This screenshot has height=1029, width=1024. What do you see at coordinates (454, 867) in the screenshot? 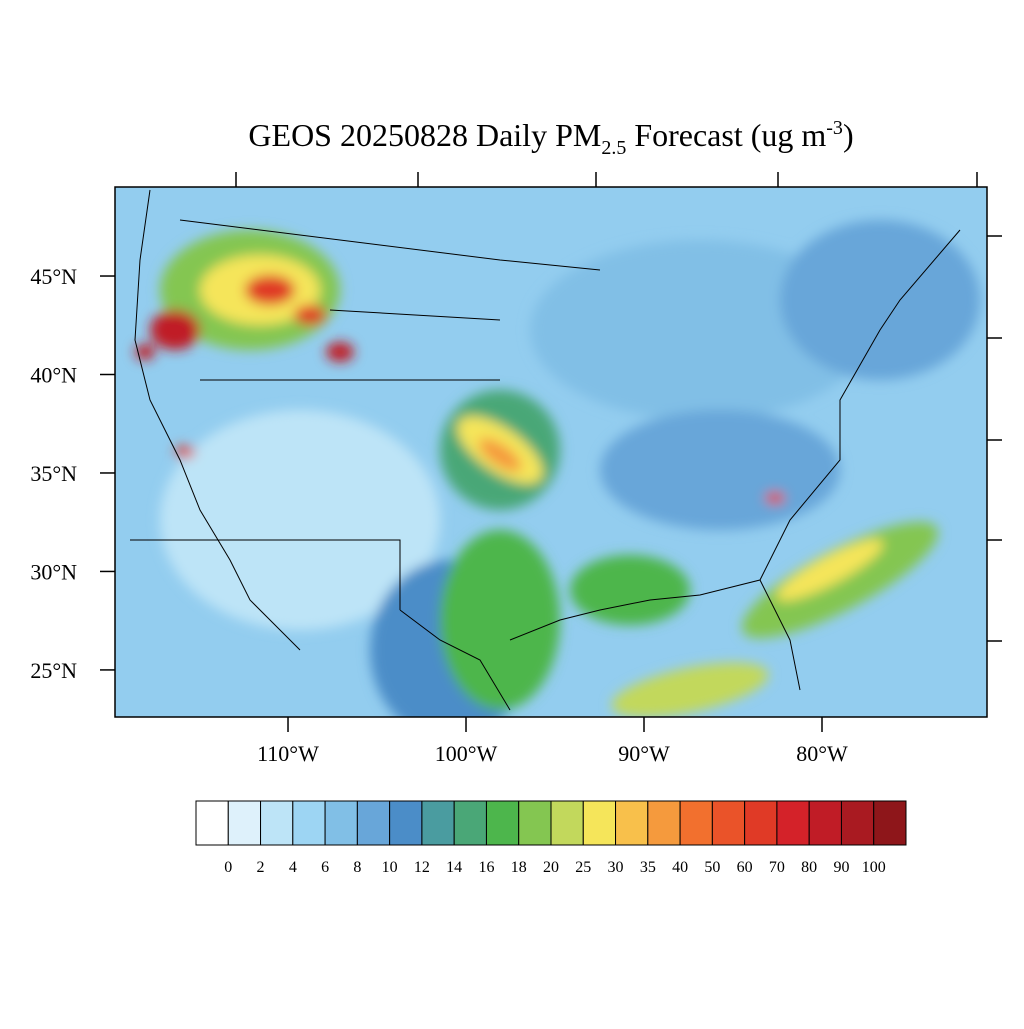
I see `colorbar-label: 14` at bounding box center [454, 867].